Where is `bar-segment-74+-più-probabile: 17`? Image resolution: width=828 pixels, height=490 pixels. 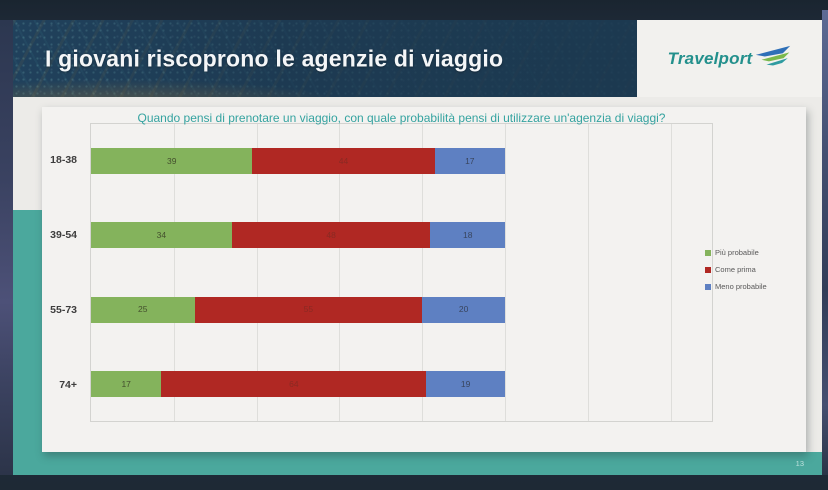
bar-segment-74+-più-probabile: 17 is located at coordinates (126, 383).